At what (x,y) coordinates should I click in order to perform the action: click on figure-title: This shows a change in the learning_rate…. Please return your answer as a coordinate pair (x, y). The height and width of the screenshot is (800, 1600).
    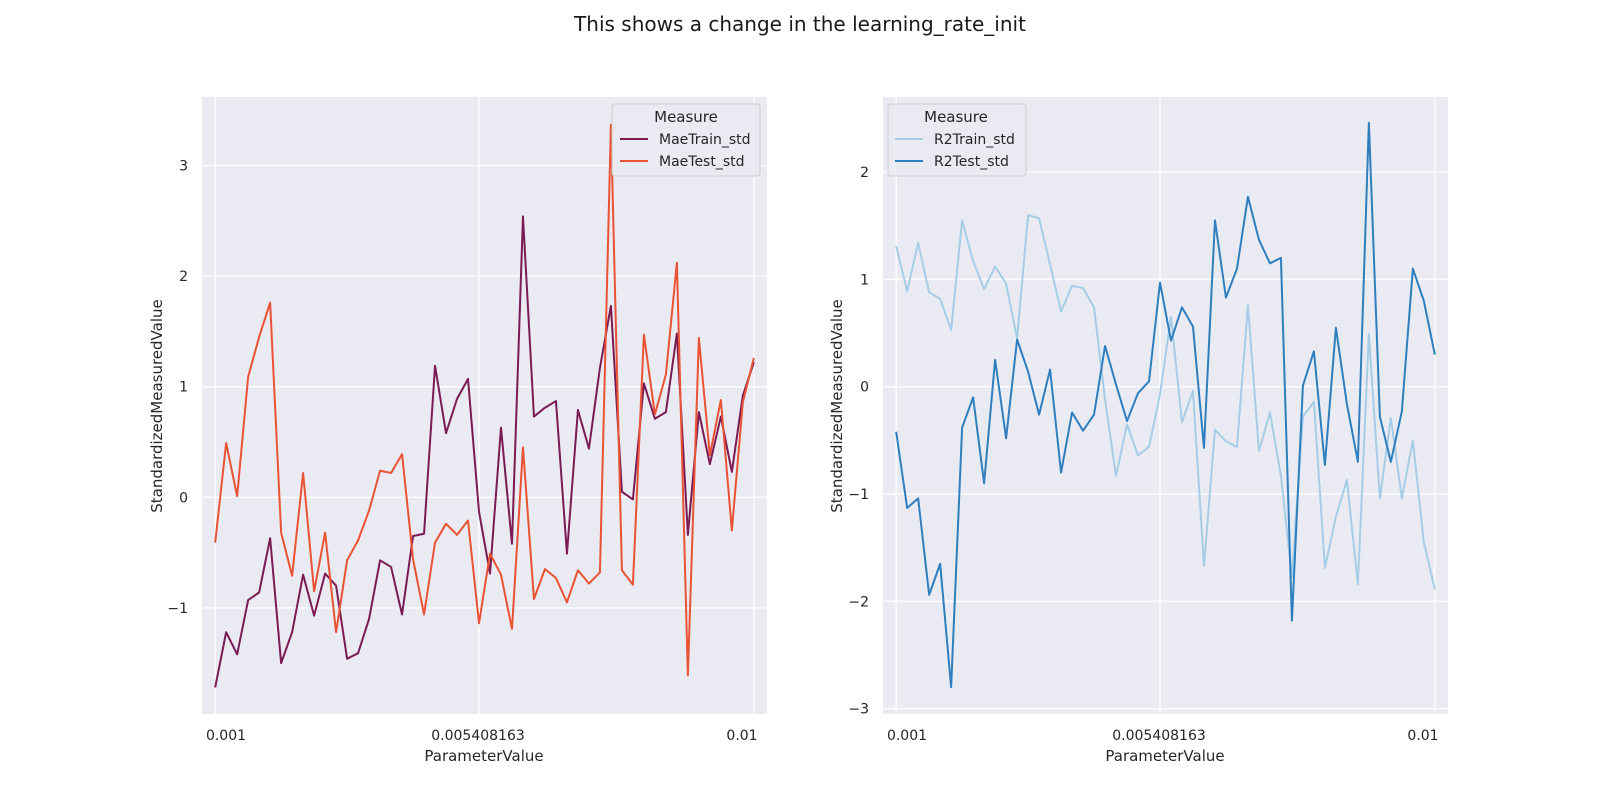
    Looking at the image, I should click on (799, 24).